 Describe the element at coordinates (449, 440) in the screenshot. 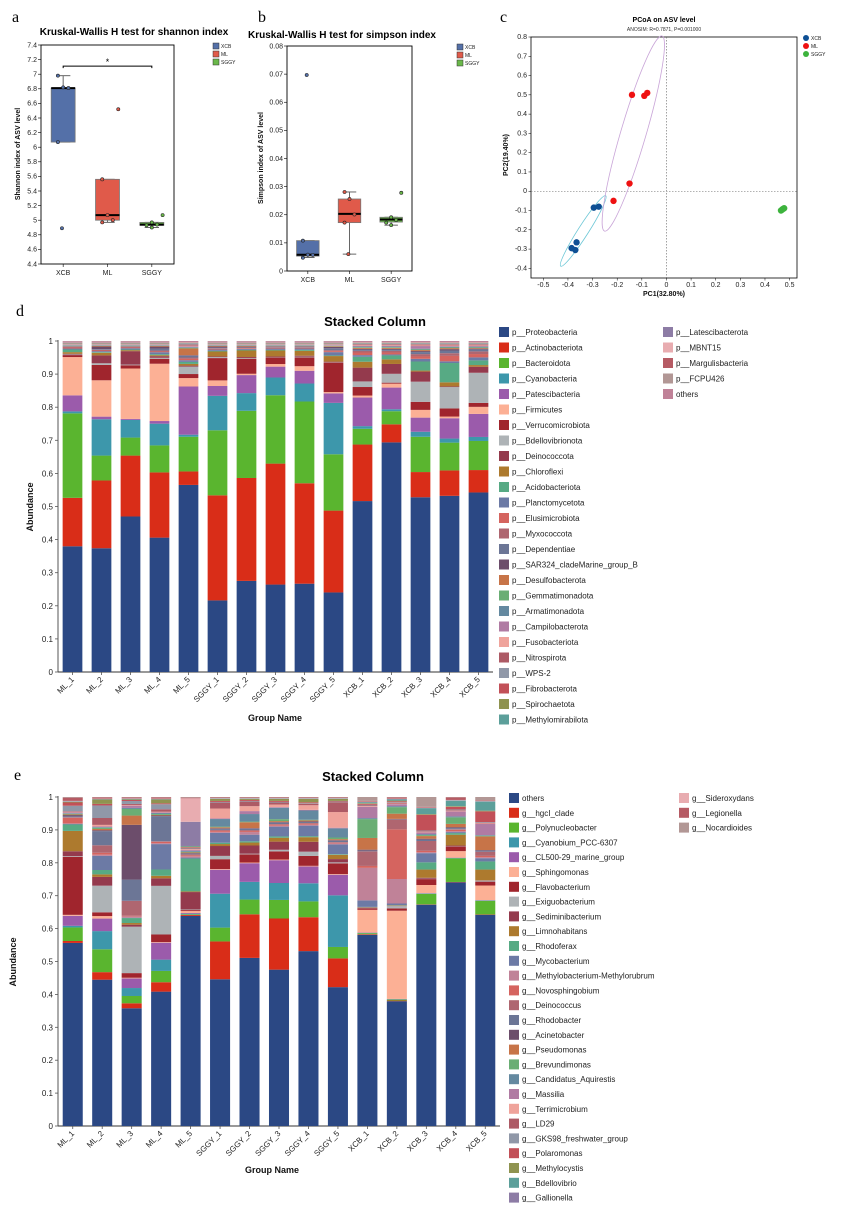

I see `bar-segment-p-cyanobacteria` at that location.